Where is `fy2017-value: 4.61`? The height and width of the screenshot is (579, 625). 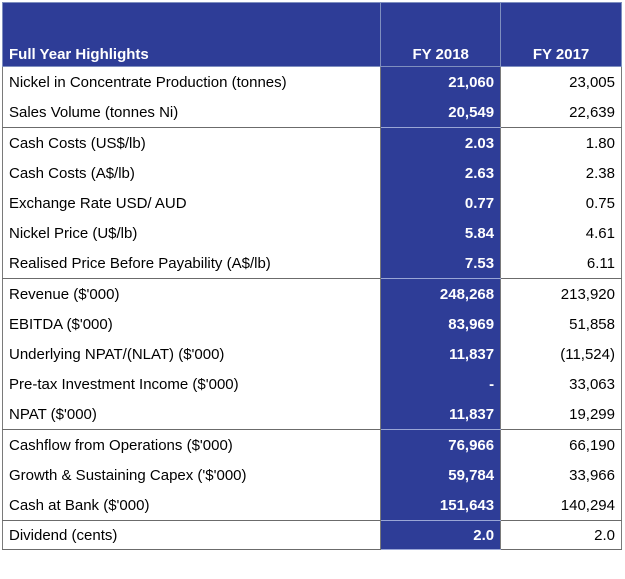 fy2017-value: 4.61 is located at coordinates (561, 233).